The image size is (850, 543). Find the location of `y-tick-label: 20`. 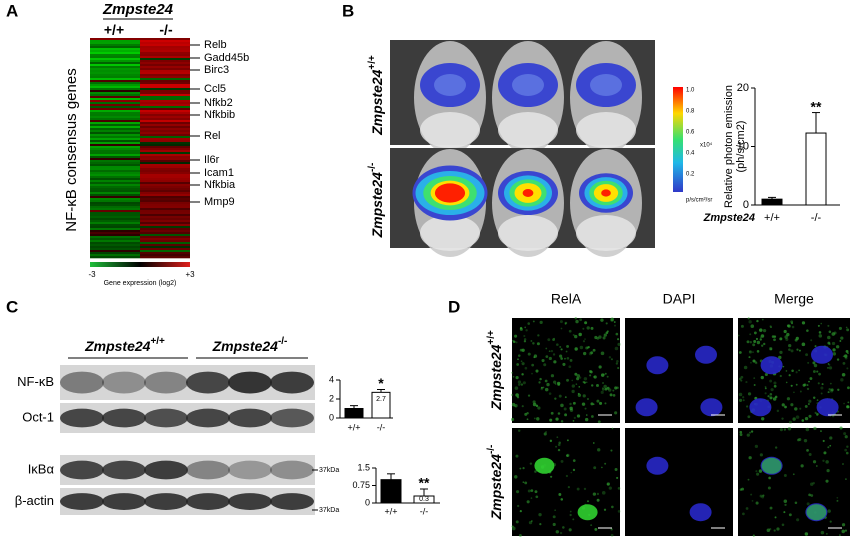

y-tick-label: 20 is located at coordinates (743, 88).